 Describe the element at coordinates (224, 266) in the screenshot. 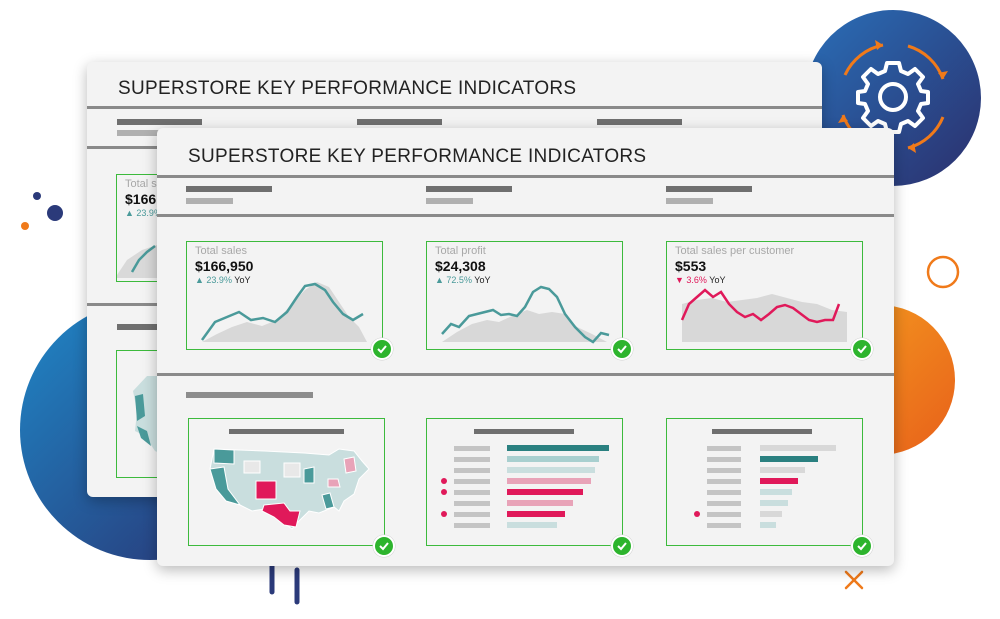

I see `kpi-value: $166,950` at that location.